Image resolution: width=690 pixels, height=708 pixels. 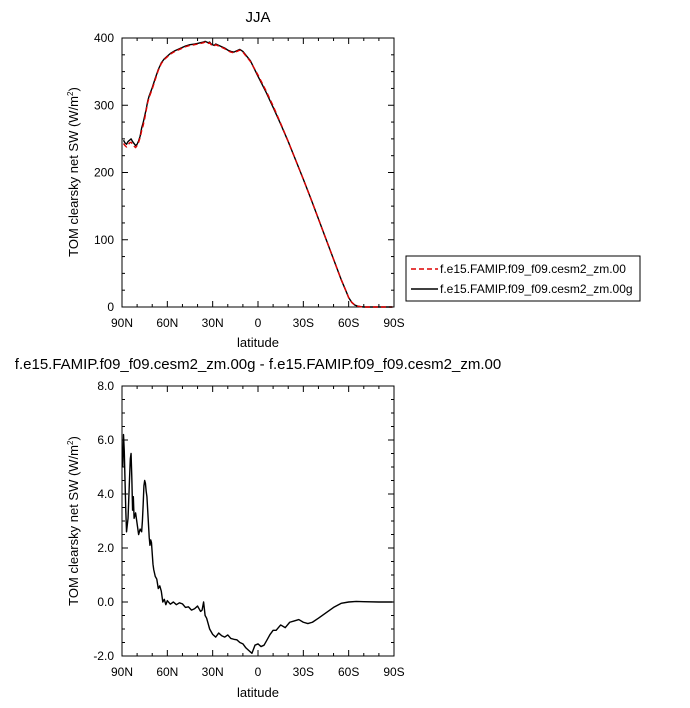 What do you see at coordinates (110, 307) in the screenshot?
I see `top-y-tick-label: 0` at bounding box center [110, 307].